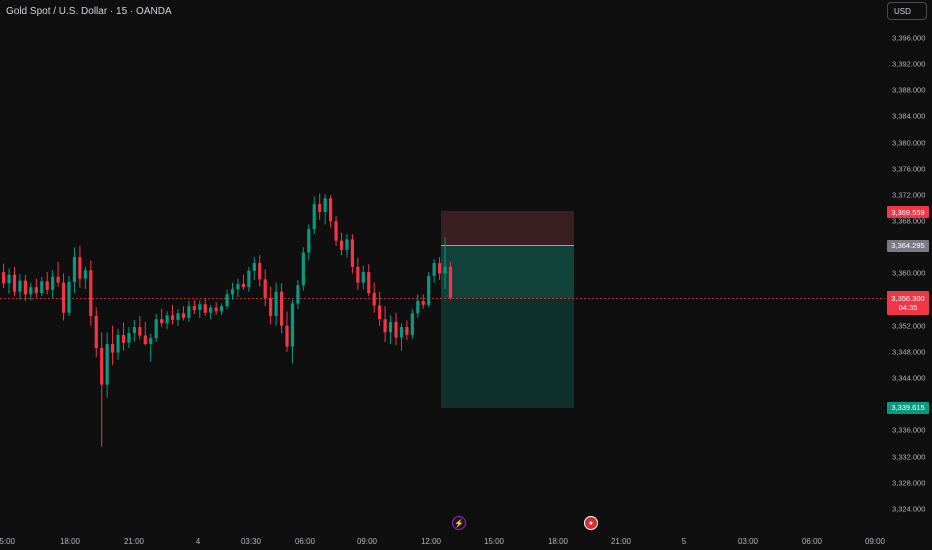 The height and width of the screenshot is (550, 932). Describe the element at coordinates (431, 541) in the screenshot. I see `time-axis-label: 12:00` at that location.